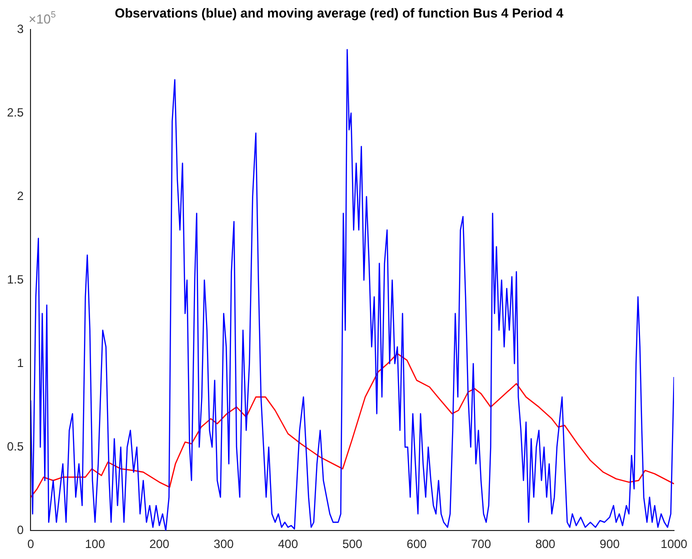 The height and width of the screenshot is (559, 692). Describe the element at coordinates (20, 529) in the screenshot. I see `y-tick-label: 0` at that location.